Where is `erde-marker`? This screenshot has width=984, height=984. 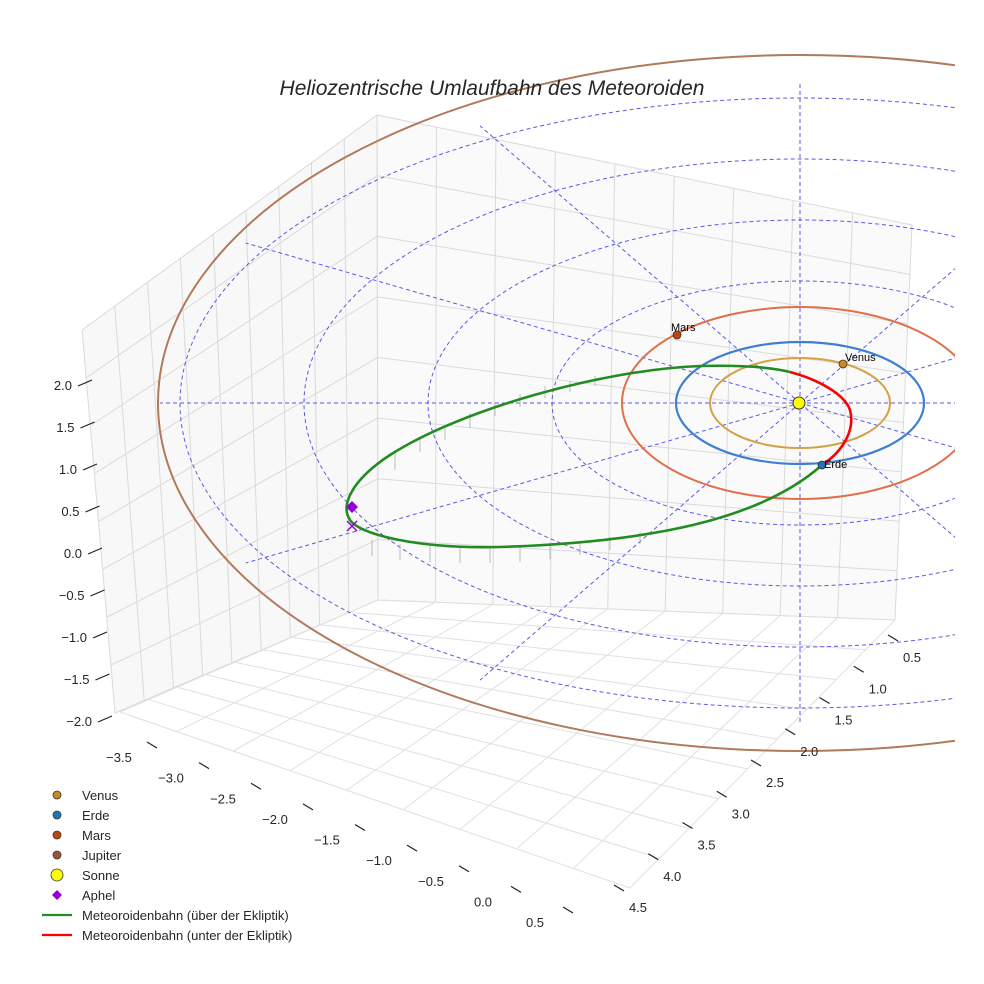 erde-marker is located at coordinates (822, 465).